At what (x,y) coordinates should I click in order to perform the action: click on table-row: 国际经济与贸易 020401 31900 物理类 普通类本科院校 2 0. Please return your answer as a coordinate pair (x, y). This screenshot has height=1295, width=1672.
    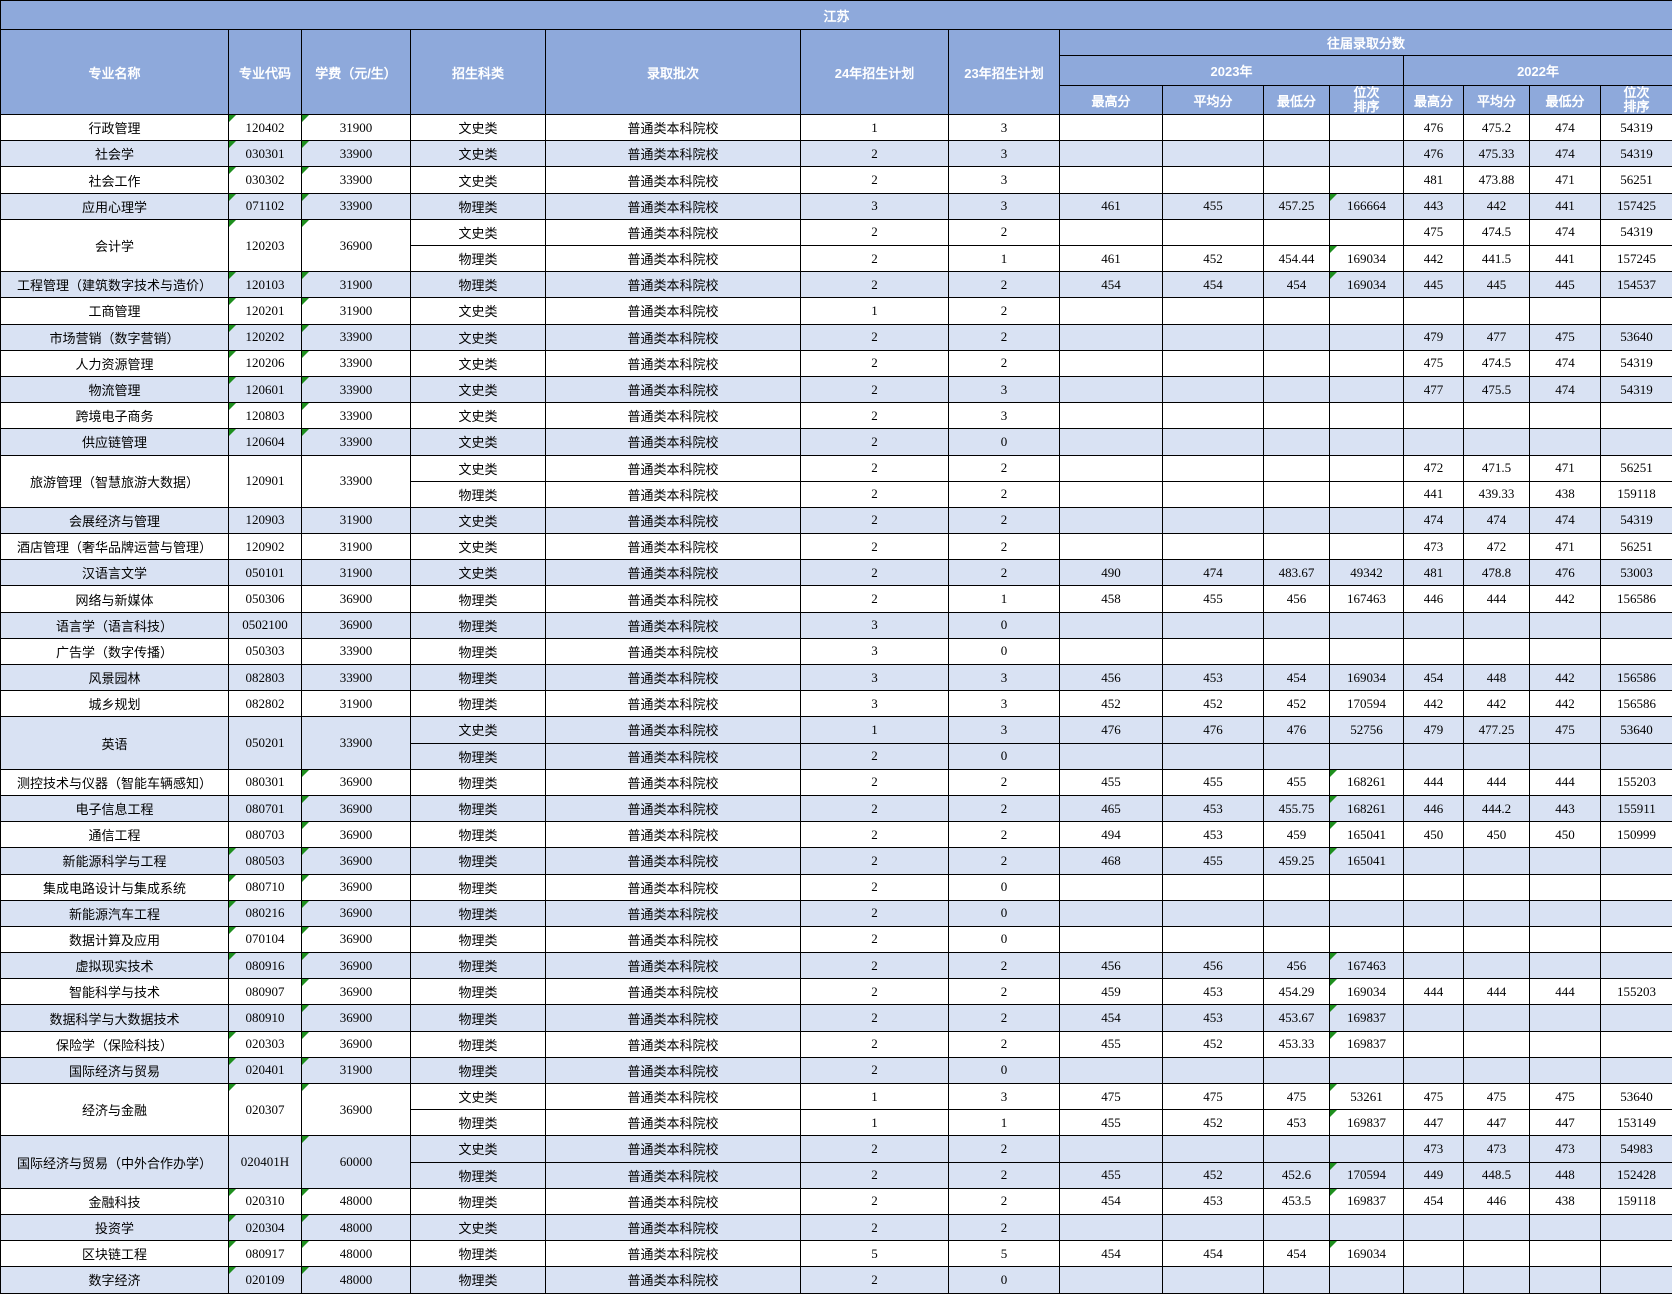
    Looking at the image, I should click on (836, 1070).